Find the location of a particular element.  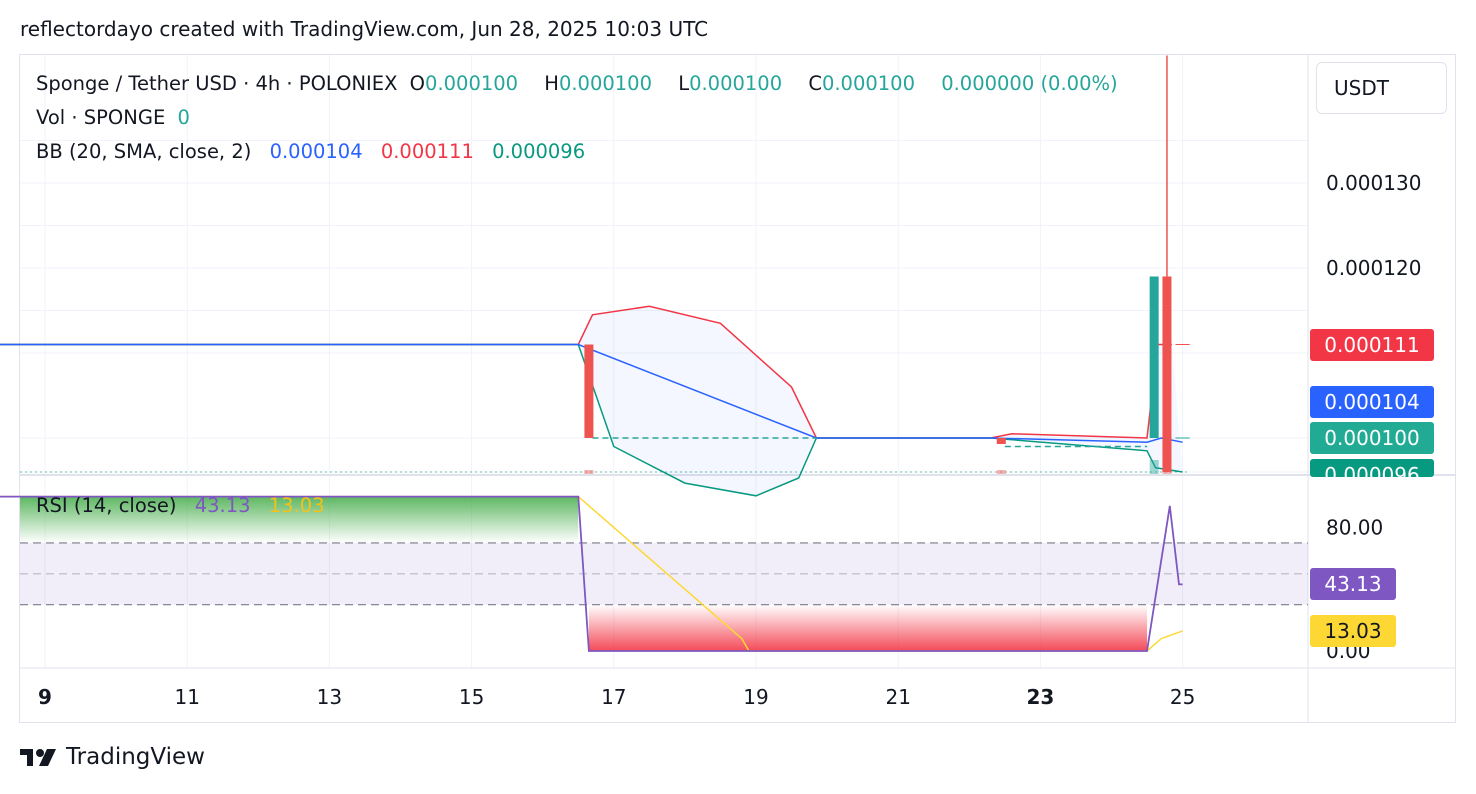

ohlc-close: C0.000100 is located at coordinates (861, 83).